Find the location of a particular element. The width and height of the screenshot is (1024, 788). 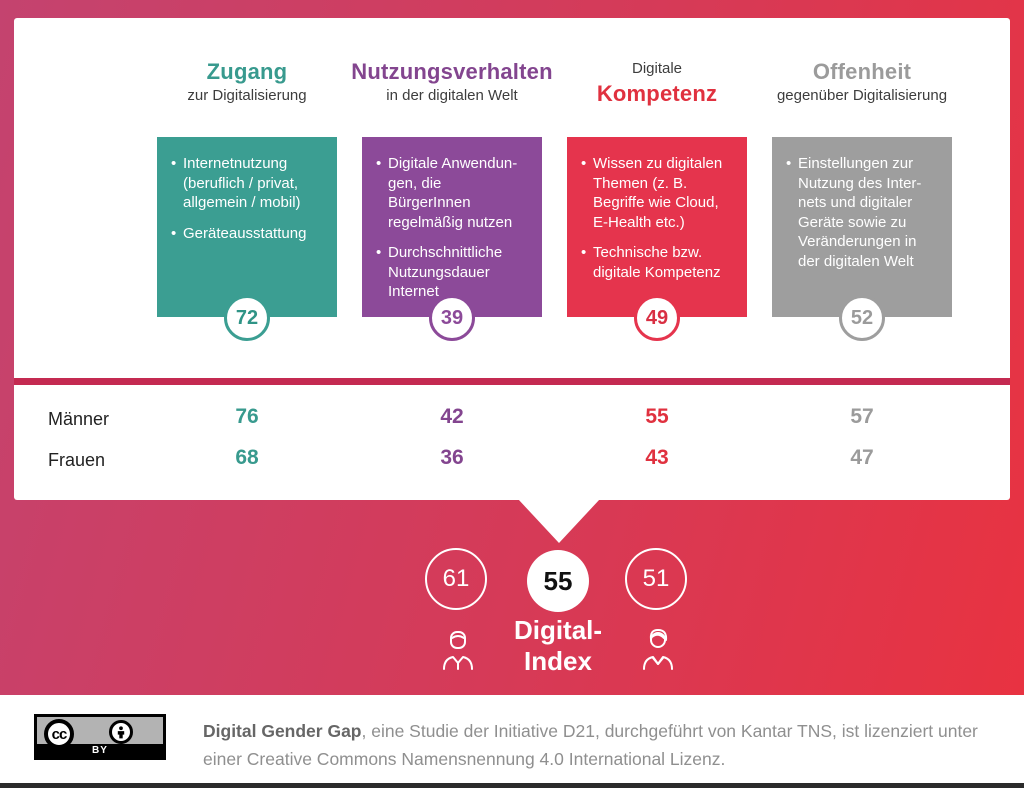

column-subtitle: in der digitalen Welt is located at coordinates (452, 95).